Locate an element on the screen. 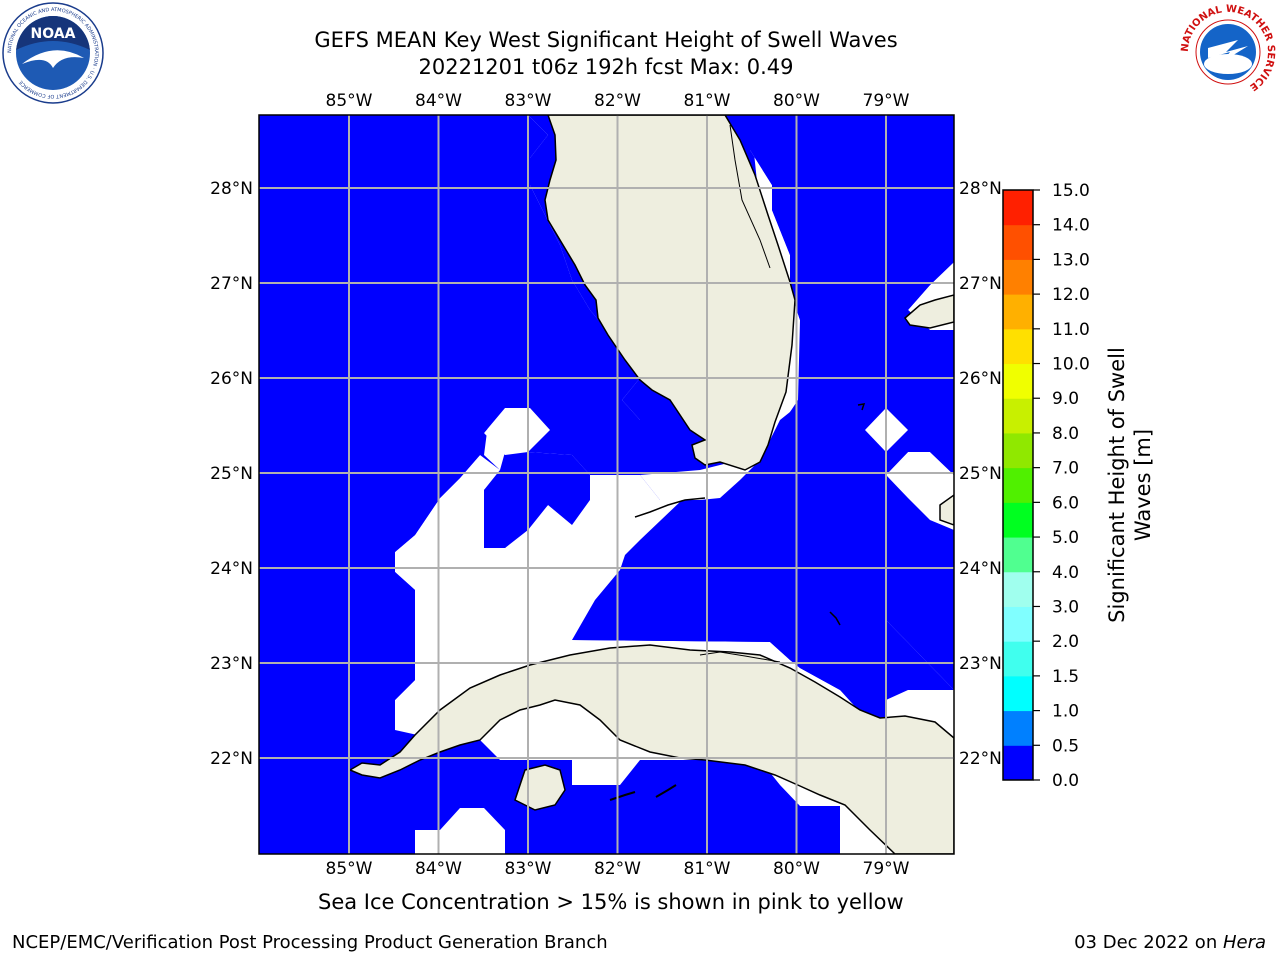 This screenshot has width=1280, height=960. colorbar-tick-label: 1.0 is located at coordinates (1065, 712).